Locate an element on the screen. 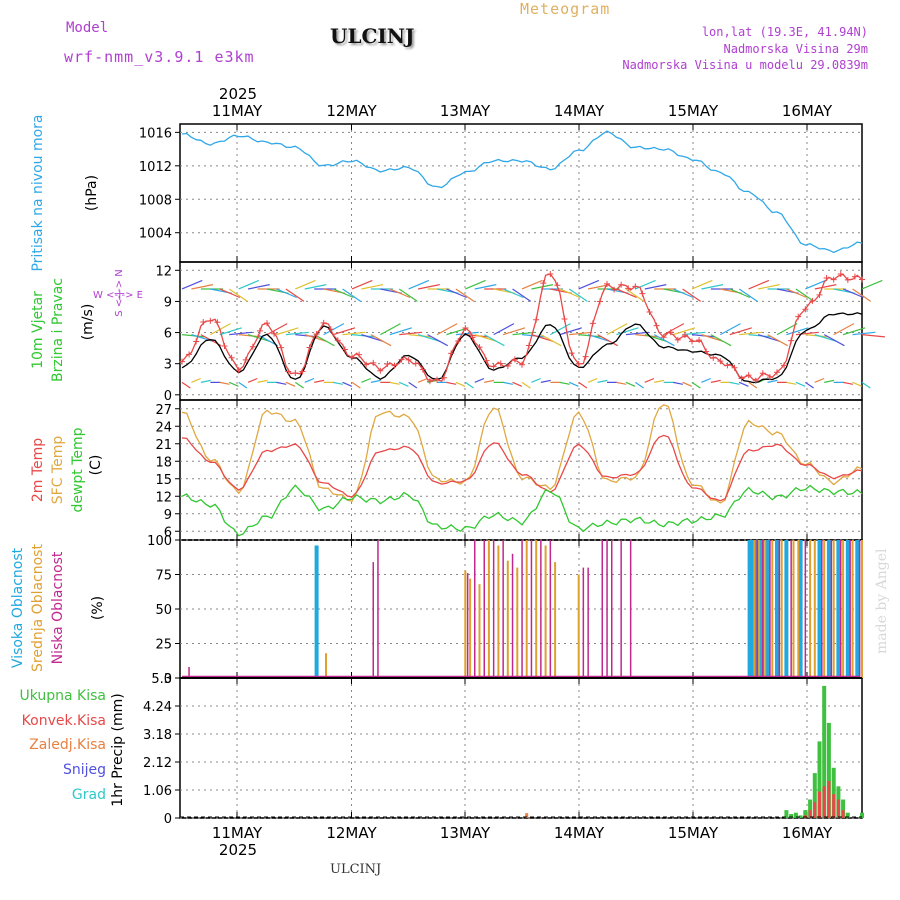  y-tick-label: 15 is located at coordinates (163, 480).